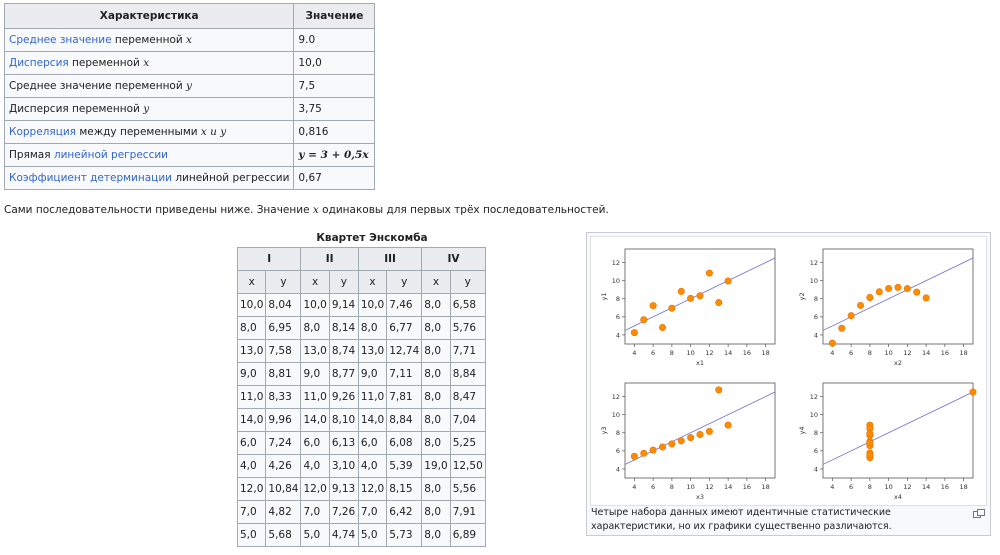 The height and width of the screenshot is (555, 1000). What do you see at coordinates (149, 40) in the screenshot?
I see `characteristic-cell: Среднее значение переменной x` at bounding box center [149, 40].